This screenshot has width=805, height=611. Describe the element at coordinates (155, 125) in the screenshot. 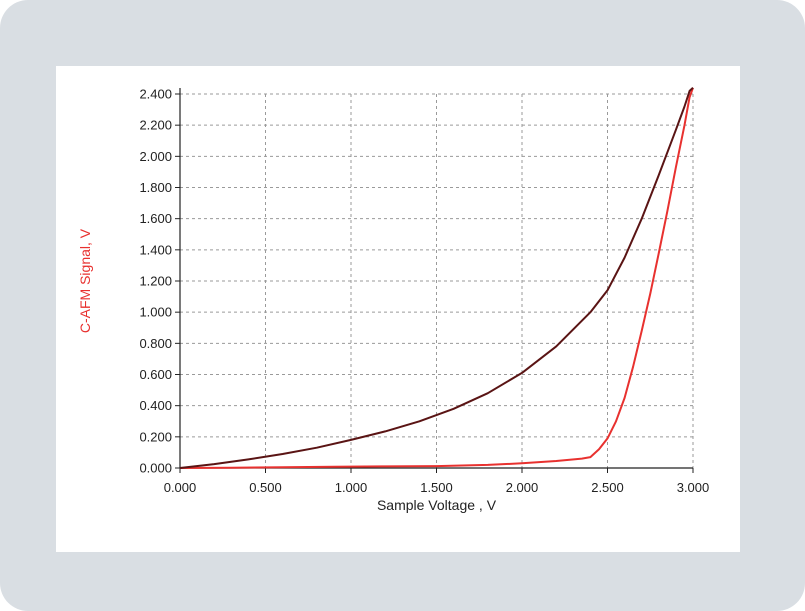

I see `y-tick-label: 2.200` at that location.